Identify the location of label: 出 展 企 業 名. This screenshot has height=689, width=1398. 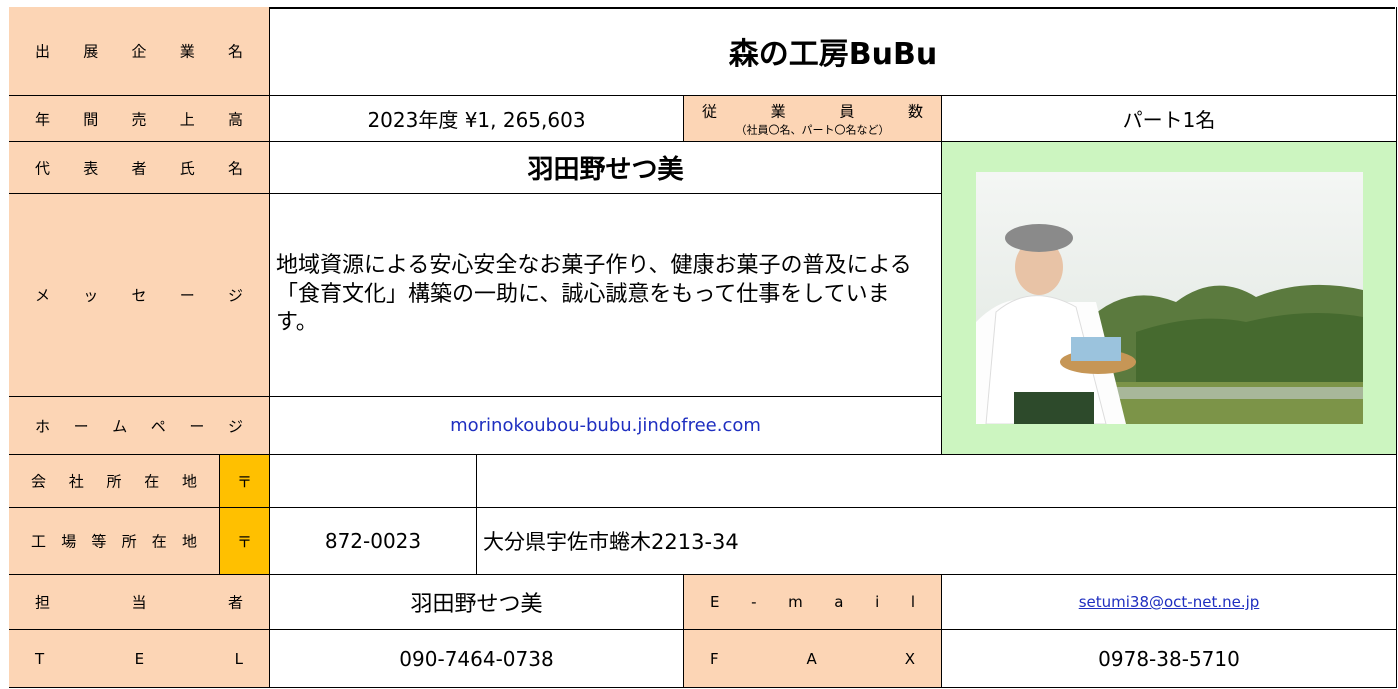
(139, 51).